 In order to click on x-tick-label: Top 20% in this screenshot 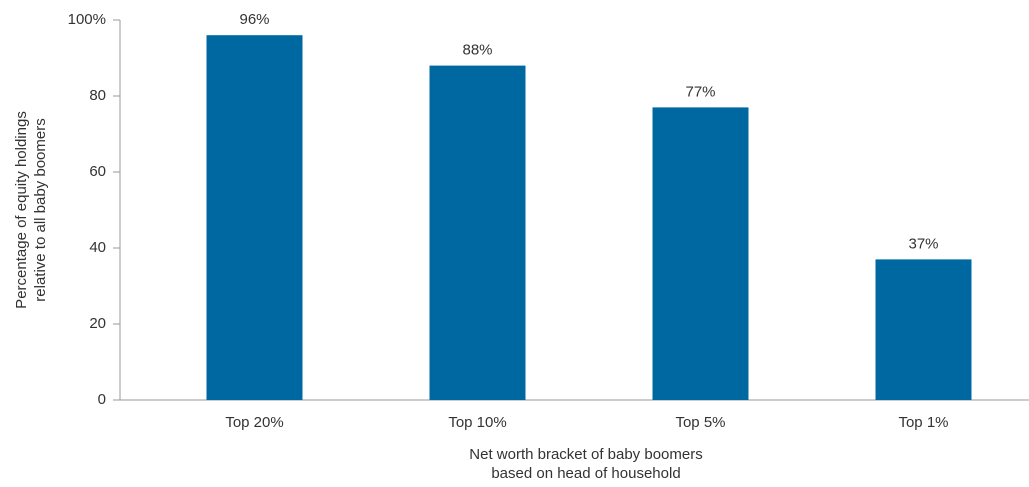, I will do `click(254, 422)`.